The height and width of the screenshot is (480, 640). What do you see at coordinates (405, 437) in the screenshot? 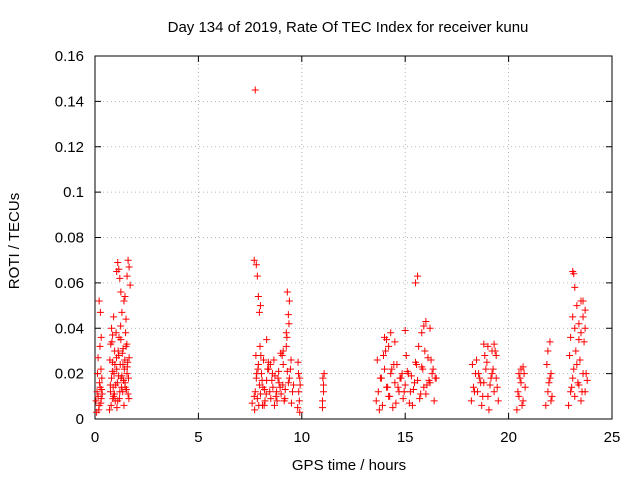
I see `x-tick-label: 15` at bounding box center [405, 437].